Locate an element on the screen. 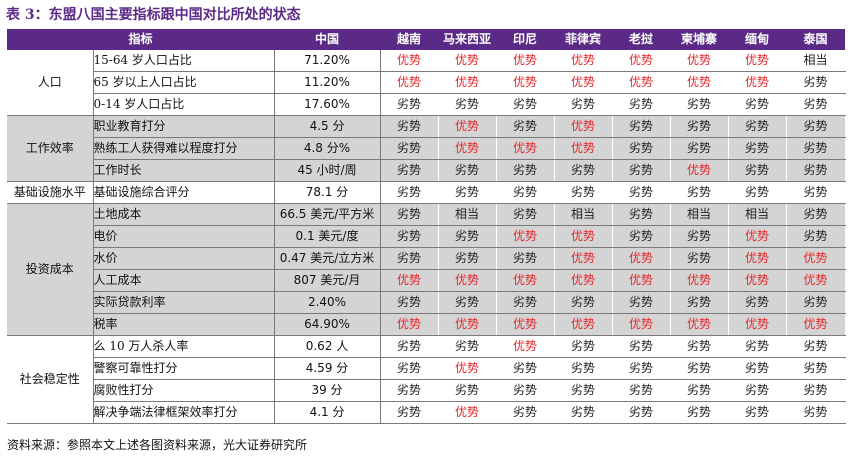 Image resolution: width=852 pixels, height=456 pixels. indicator-cell: 工作时长 is located at coordinates (184, 170).